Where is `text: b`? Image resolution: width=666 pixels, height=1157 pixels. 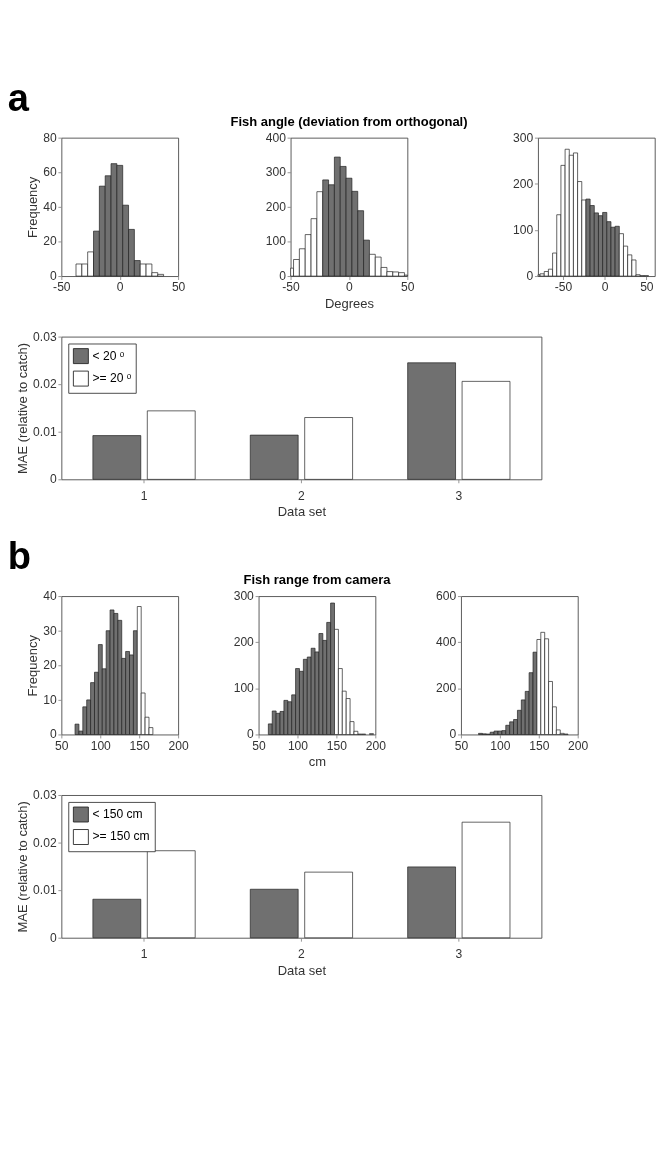
text: b is located at coordinates (19, 556).